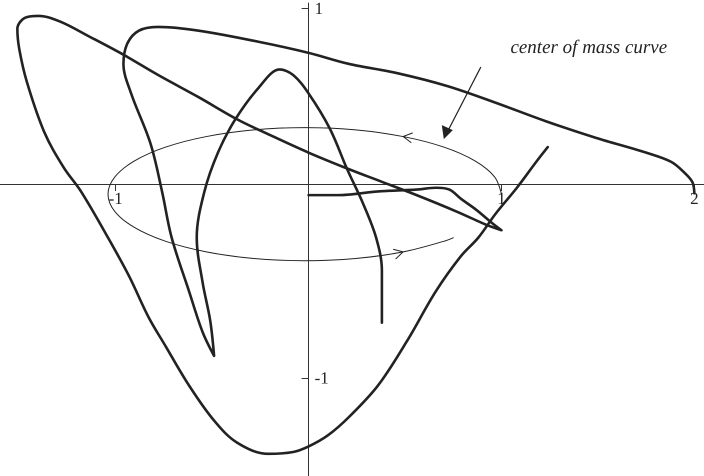 The image size is (704, 476). I want to click on x-tick-label: -1, so click(115, 198).